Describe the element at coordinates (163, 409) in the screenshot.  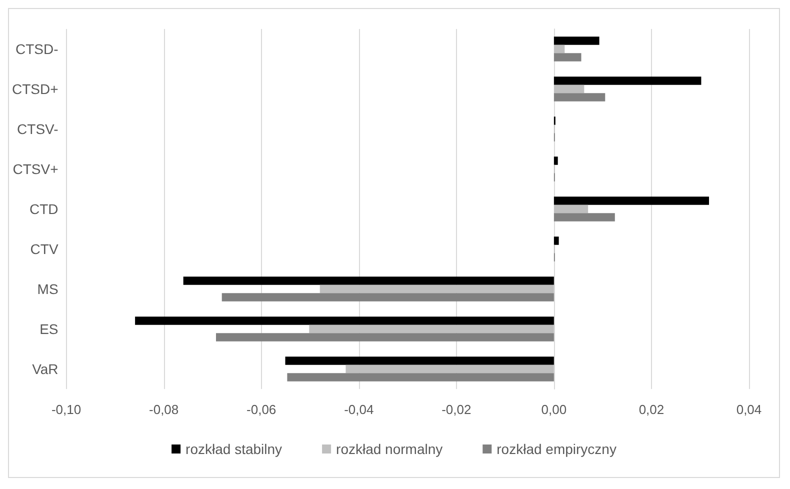
I see `x-tick-label: -0,08` at that location.